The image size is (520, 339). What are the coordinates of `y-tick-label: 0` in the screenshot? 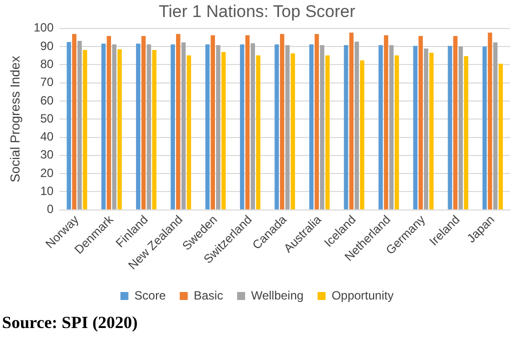 It's located at (50, 209).